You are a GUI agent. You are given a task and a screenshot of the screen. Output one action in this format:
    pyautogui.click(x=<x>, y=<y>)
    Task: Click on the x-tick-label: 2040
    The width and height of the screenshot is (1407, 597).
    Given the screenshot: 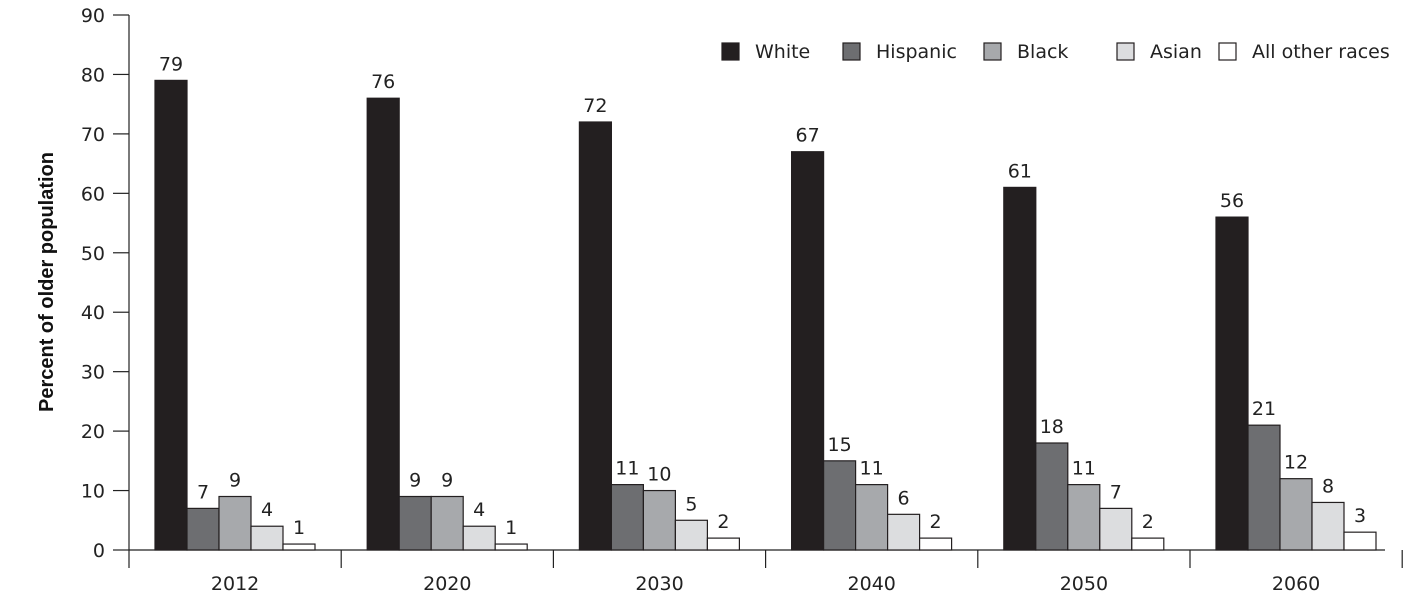 What is the action you would take?
    pyautogui.click(x=872, y=584)
    